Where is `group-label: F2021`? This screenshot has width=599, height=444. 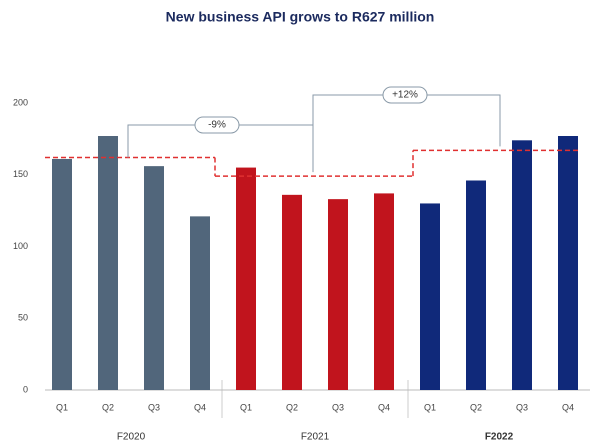
group-label: F2021 is located at coordinates (315, 437).